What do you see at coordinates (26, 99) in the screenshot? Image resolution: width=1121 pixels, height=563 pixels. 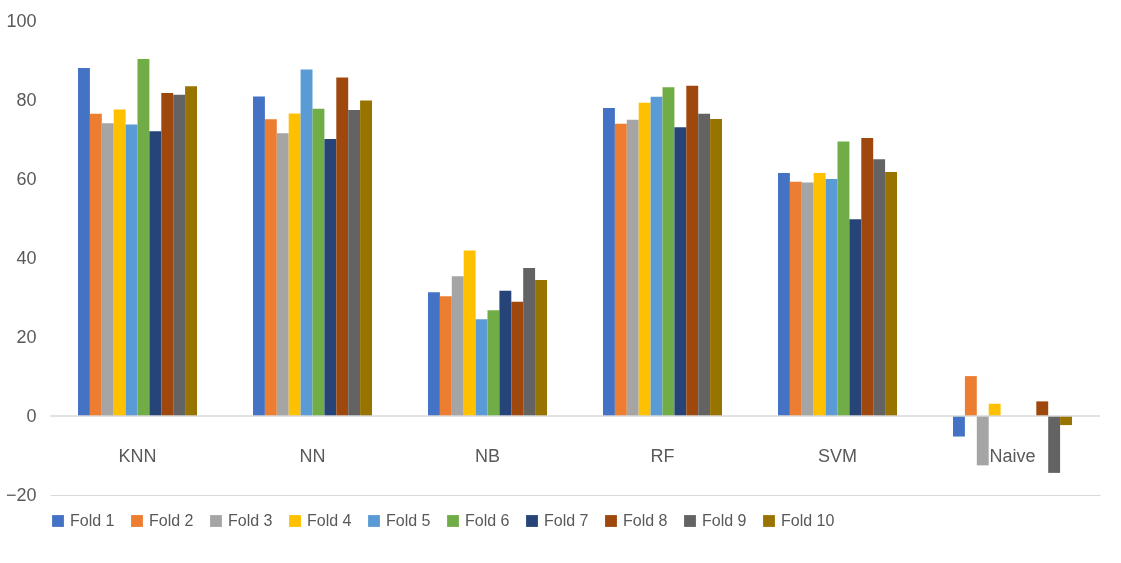 I see `y-tick-label: 80` at bounding box center [26, 99].